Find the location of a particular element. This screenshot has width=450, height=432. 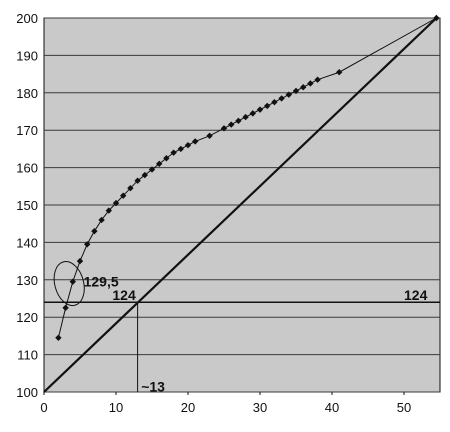

annotation-ellipse is located at coordinates (69, 284).